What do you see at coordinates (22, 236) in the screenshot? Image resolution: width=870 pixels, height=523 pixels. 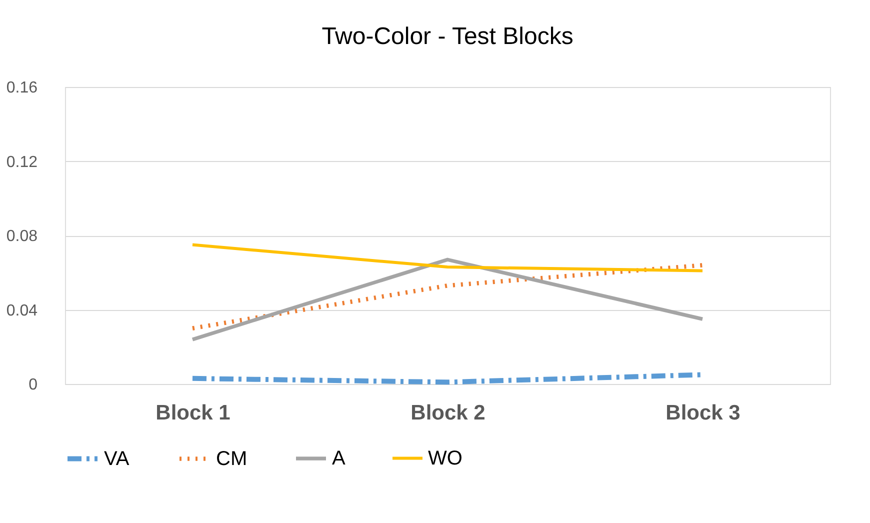 I see `y-tick-label: 0.08` at bounding box center [22, 236].